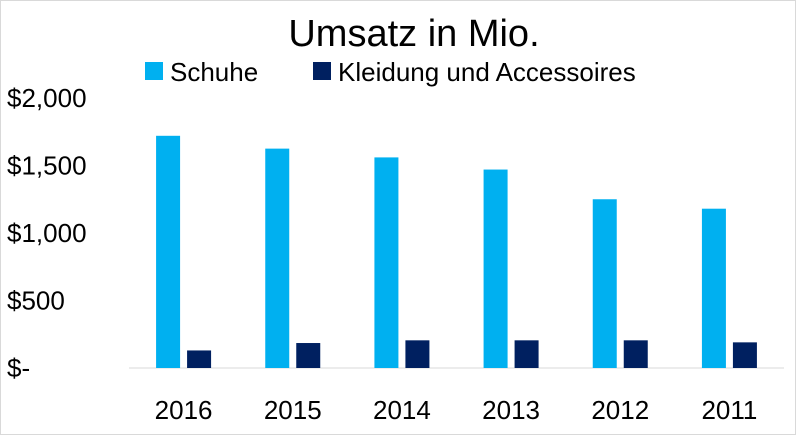  What do you see at coordinates (168, 251) in the screenshot?
I see `bar-schuhe-2016` at bounding box center [168, 251].